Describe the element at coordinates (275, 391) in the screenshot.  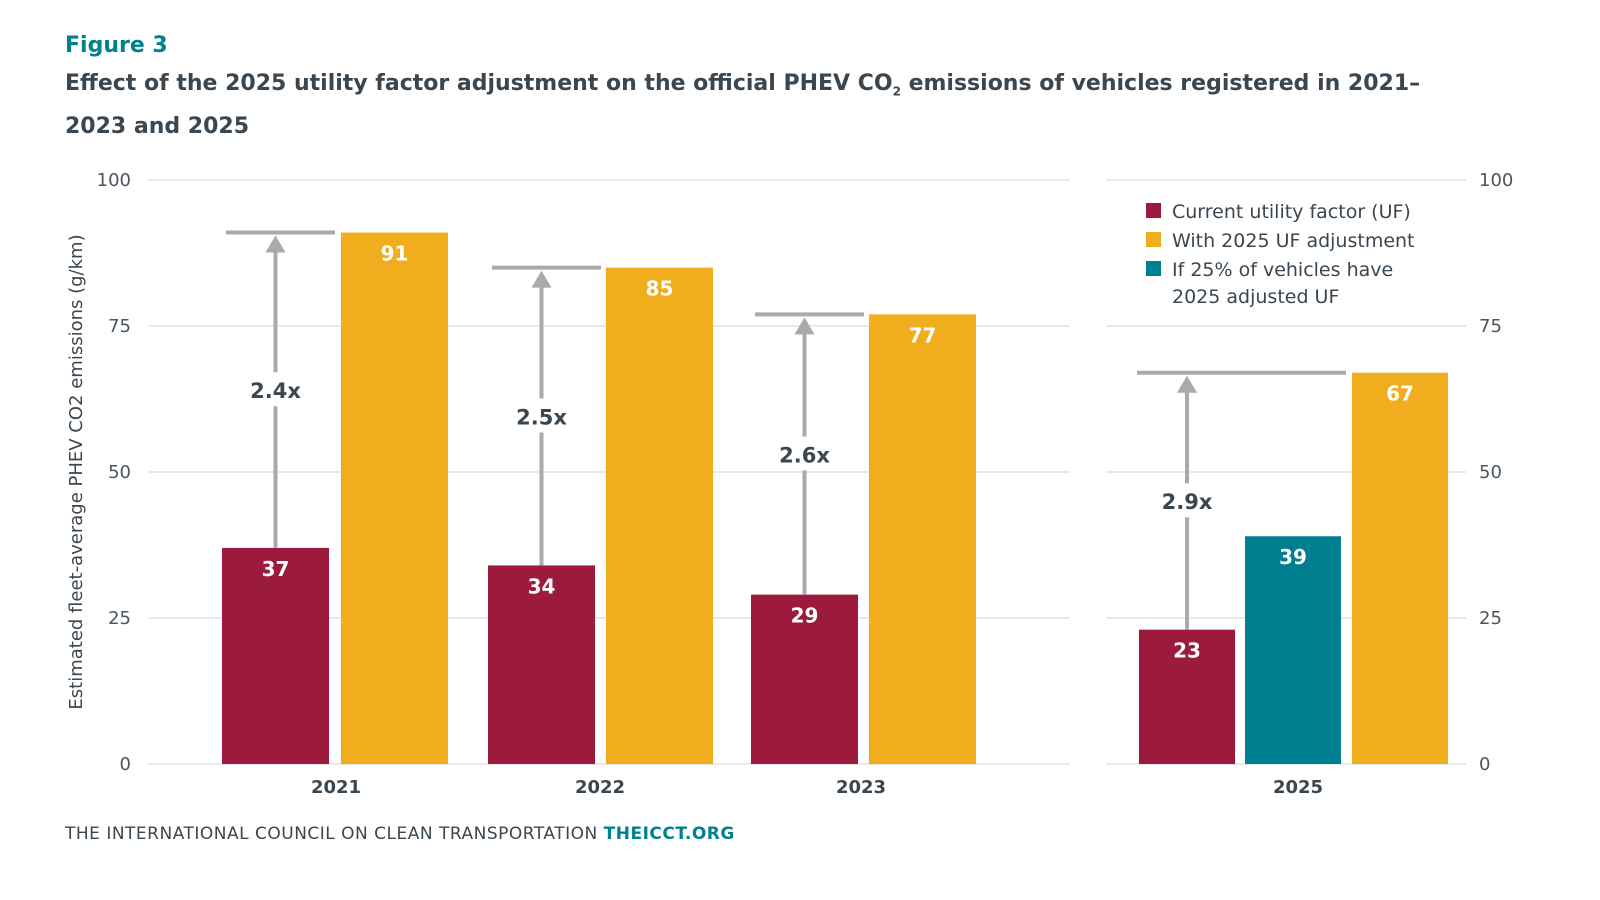
I see `multiplier-label: 2.4x` at that location.